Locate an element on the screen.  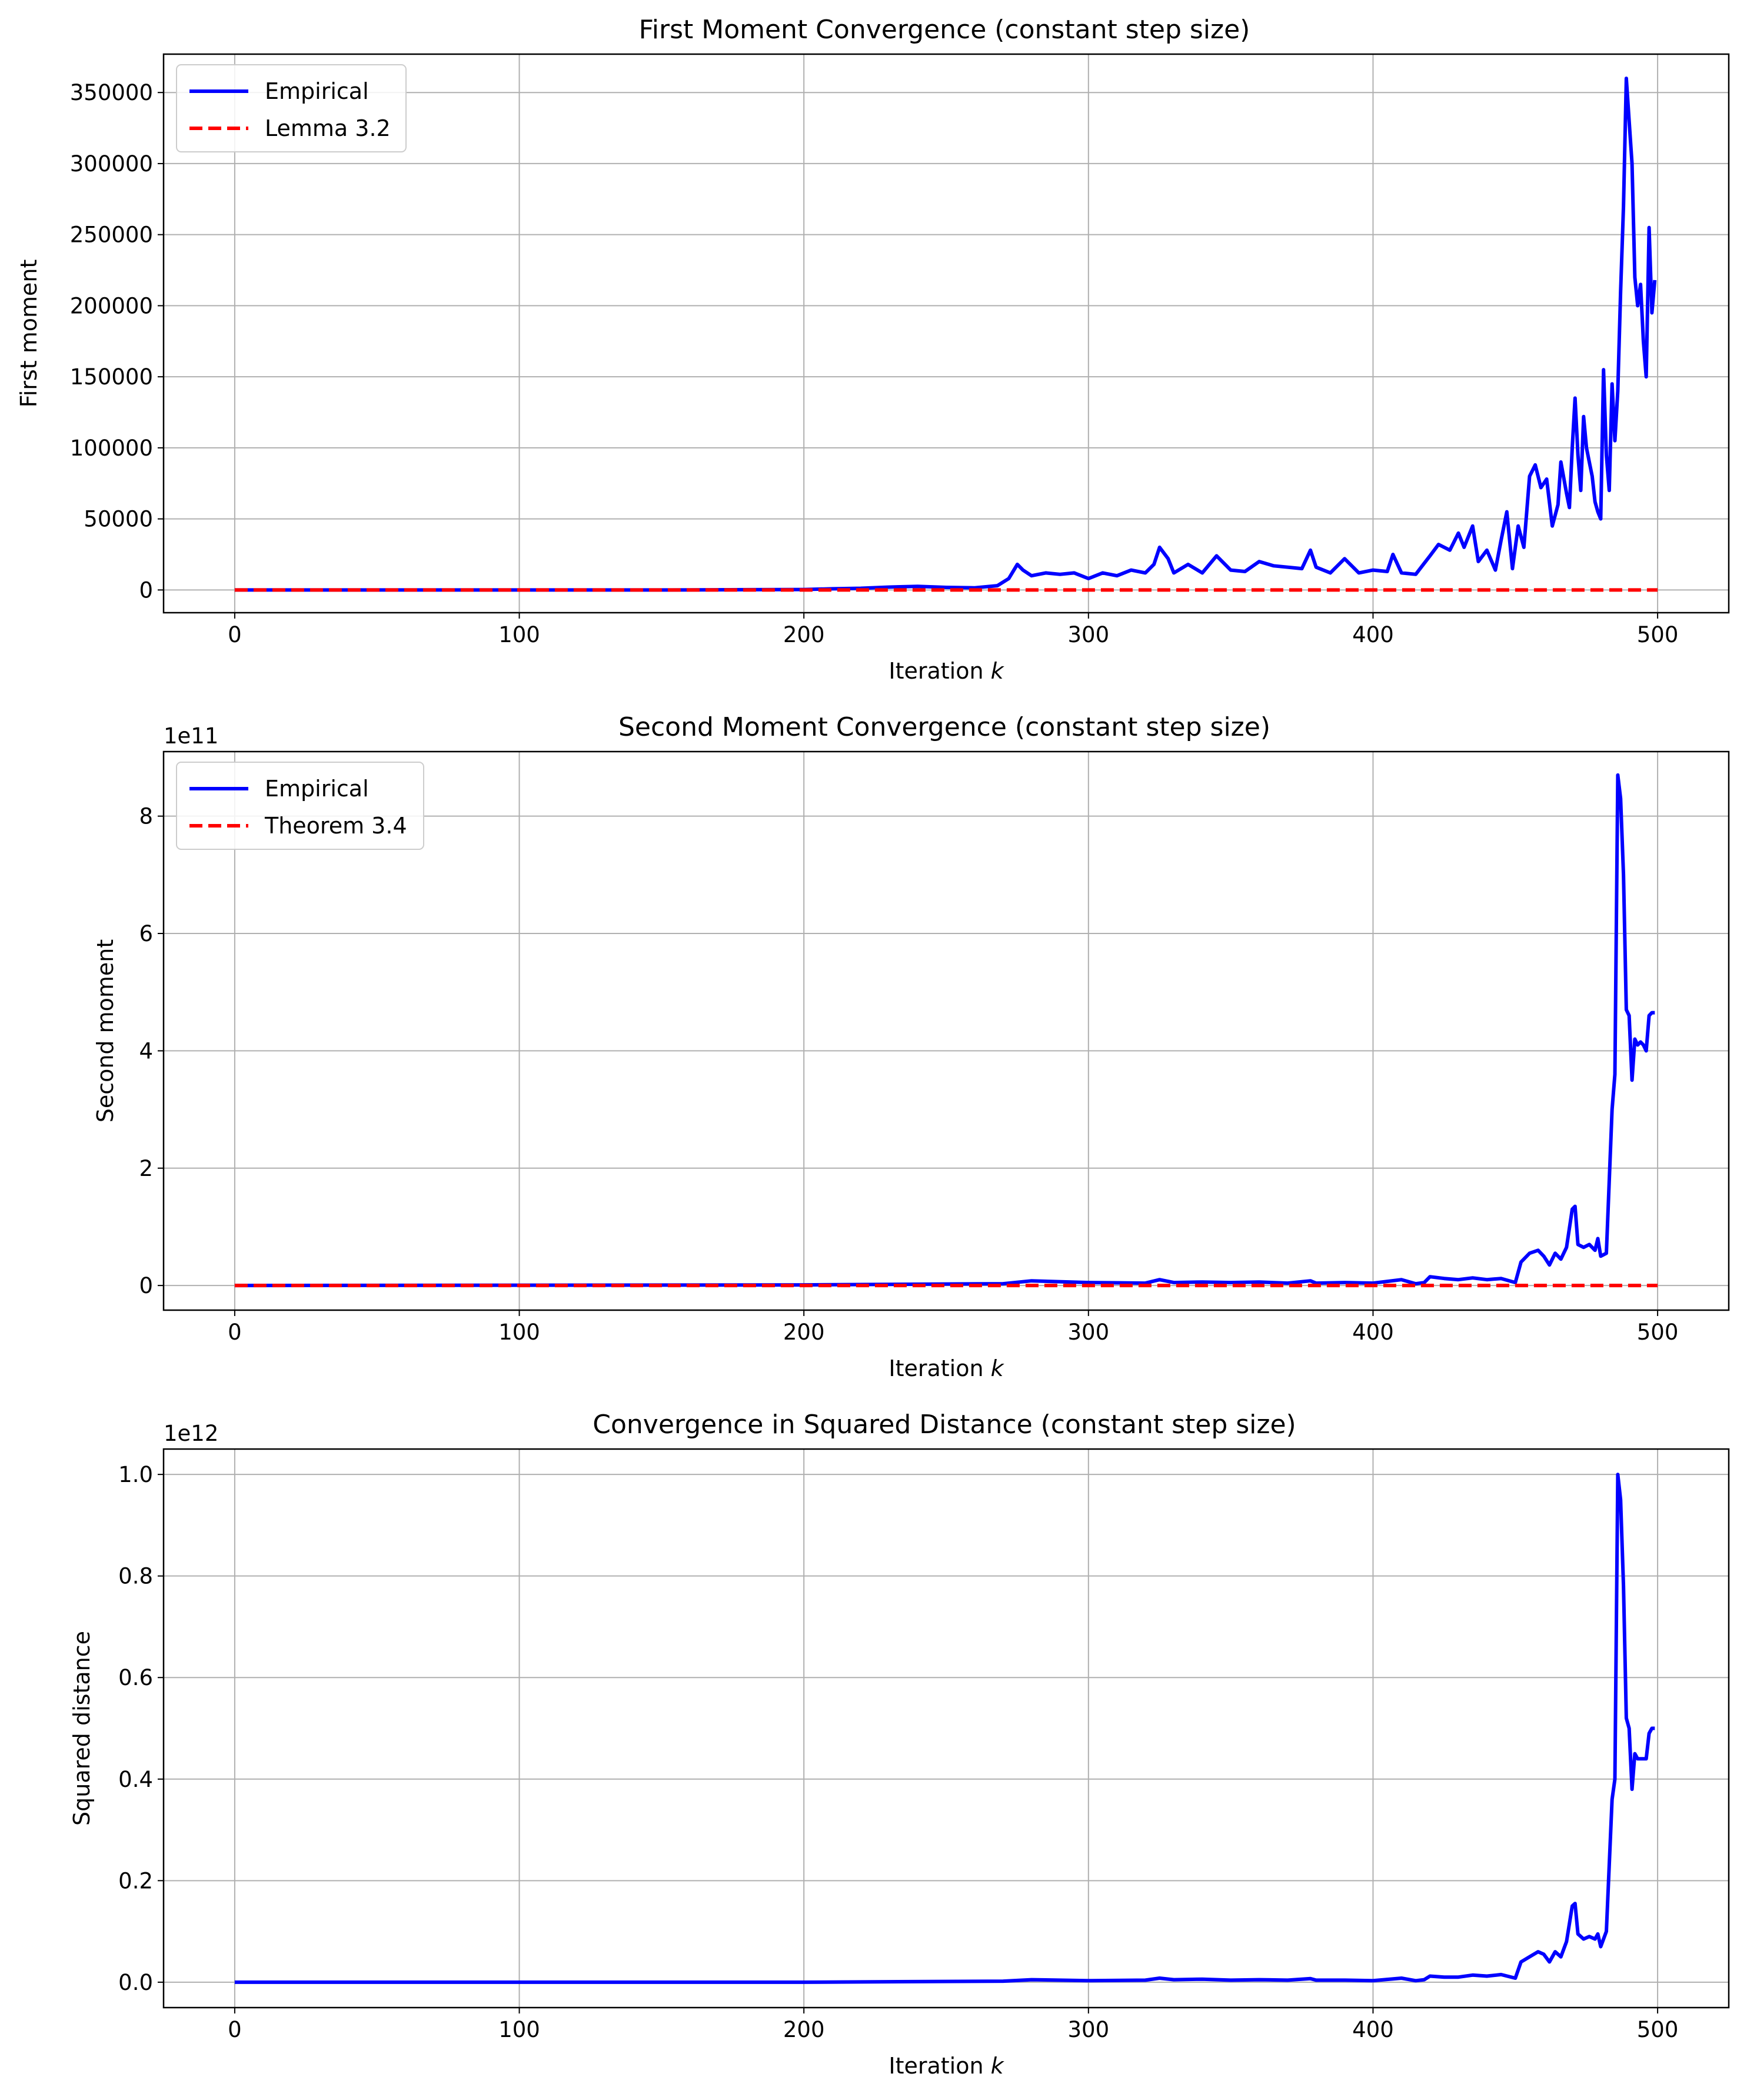
y-tick-label: 350000 is located at coordinates (111, 92).